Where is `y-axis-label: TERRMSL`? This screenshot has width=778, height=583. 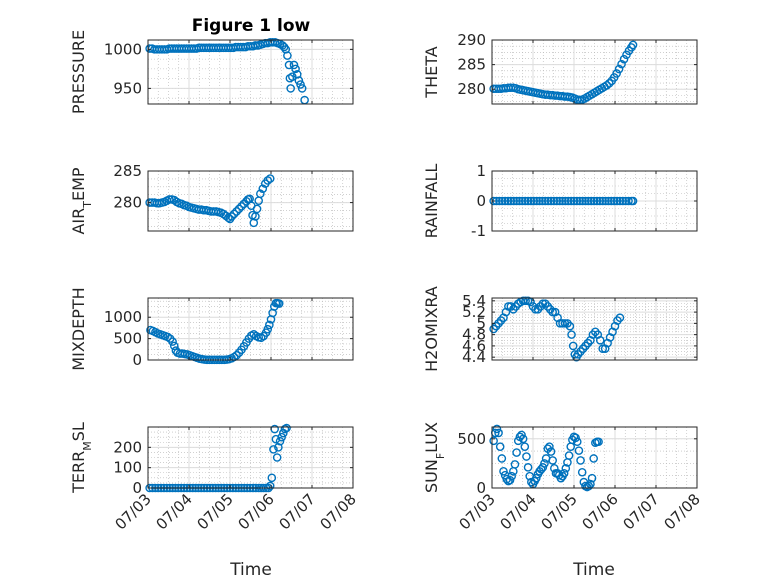 y-axis-label: TERRMSL is located at coordinates (81, 458).